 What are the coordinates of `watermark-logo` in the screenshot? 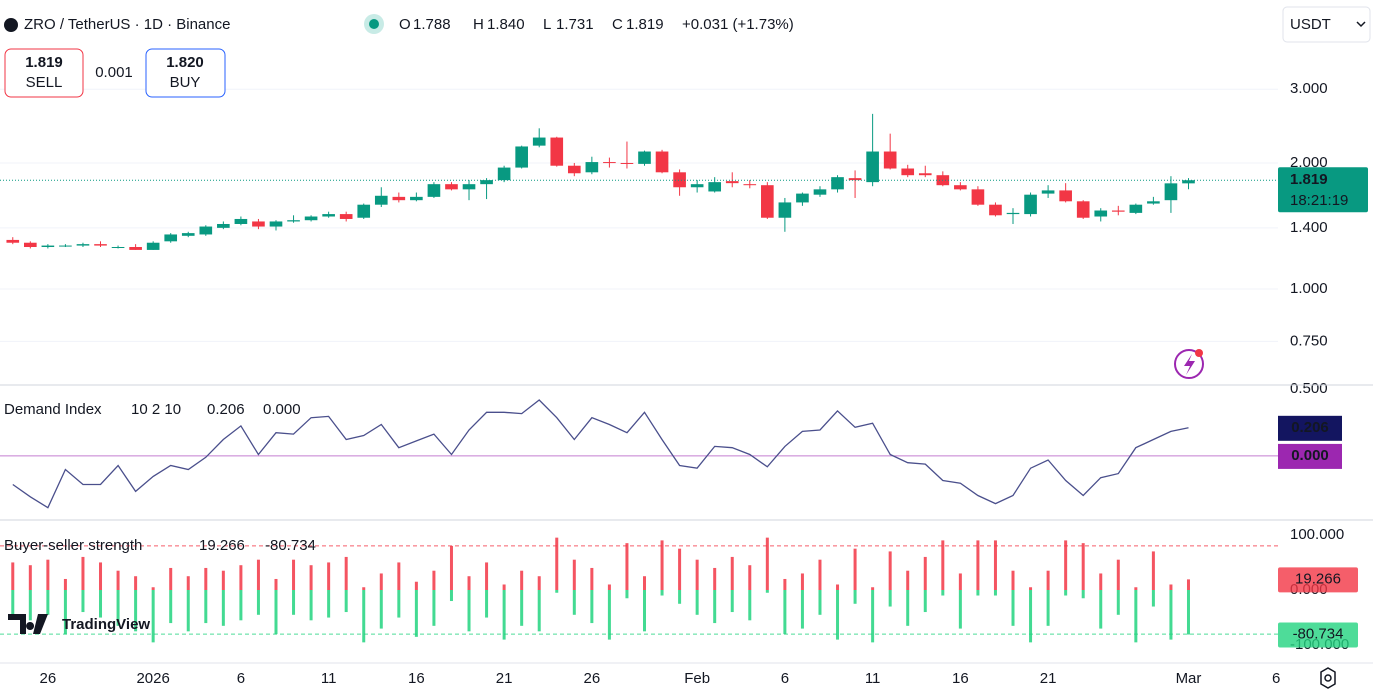 It's located at (28, 624).